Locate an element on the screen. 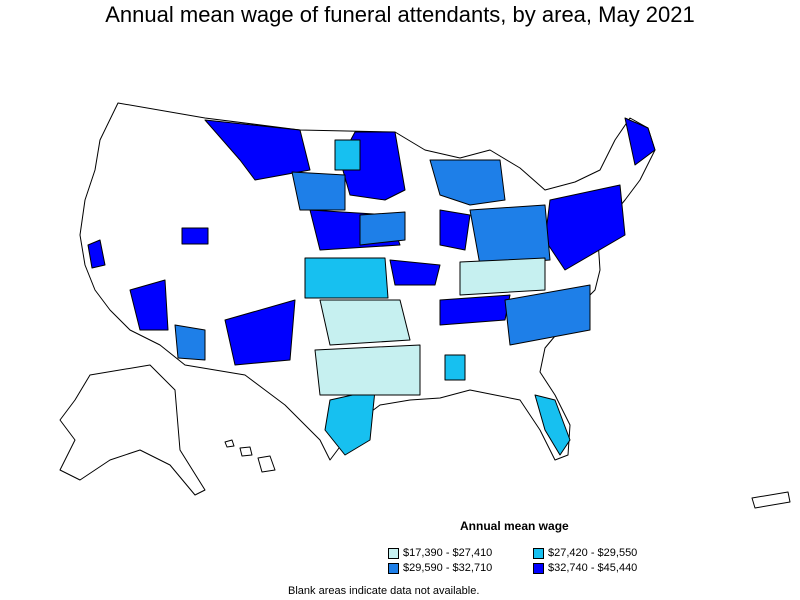 This screenshot has width=800, height=600. missouri-region is located at coordinates (415, 272).